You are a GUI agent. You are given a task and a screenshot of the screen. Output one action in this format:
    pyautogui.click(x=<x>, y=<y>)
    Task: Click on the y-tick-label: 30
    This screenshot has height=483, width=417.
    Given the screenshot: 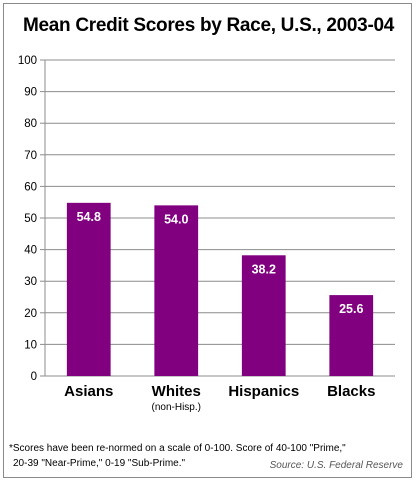 What is the action you would take?
    pyautogui.click(x=30, y=282)
    